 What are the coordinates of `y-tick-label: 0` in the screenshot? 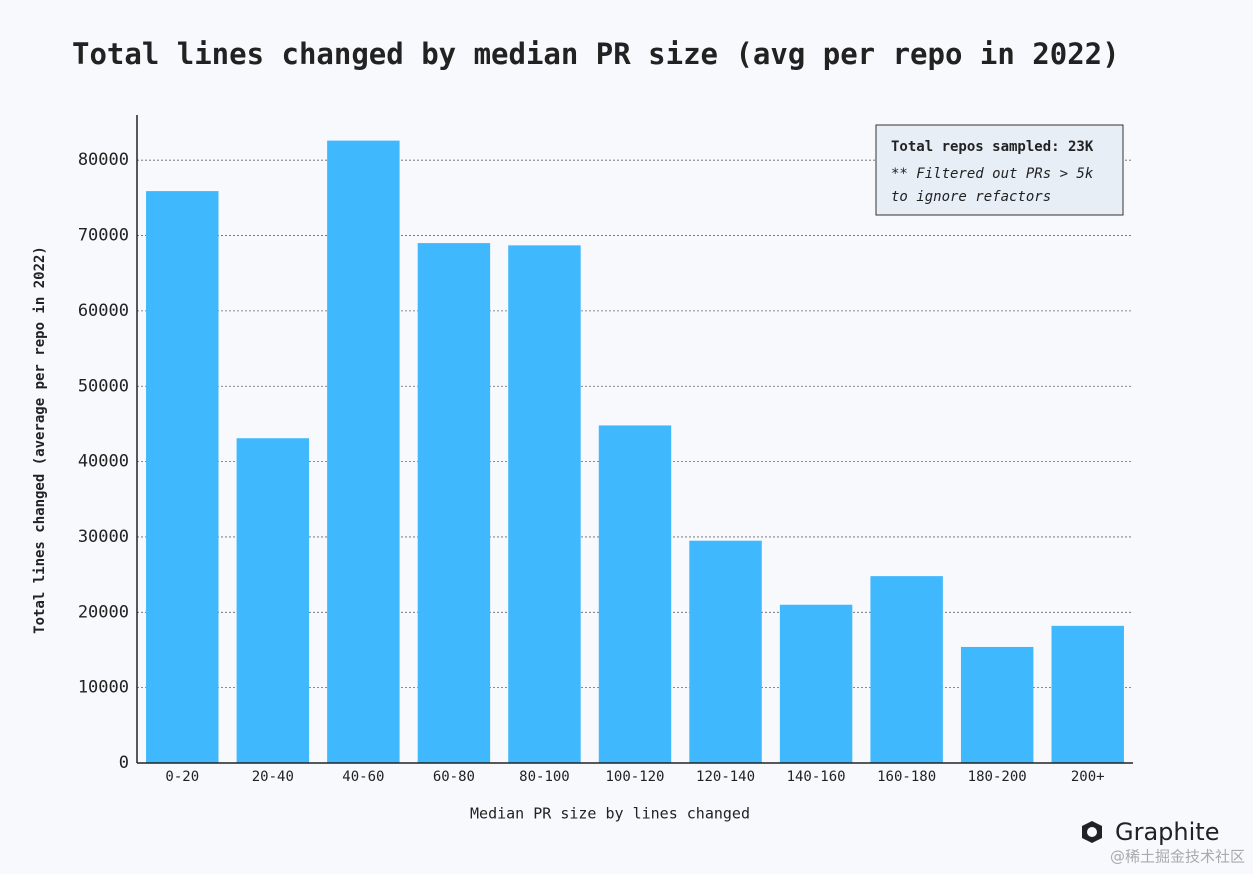 It's located at (124, 763).